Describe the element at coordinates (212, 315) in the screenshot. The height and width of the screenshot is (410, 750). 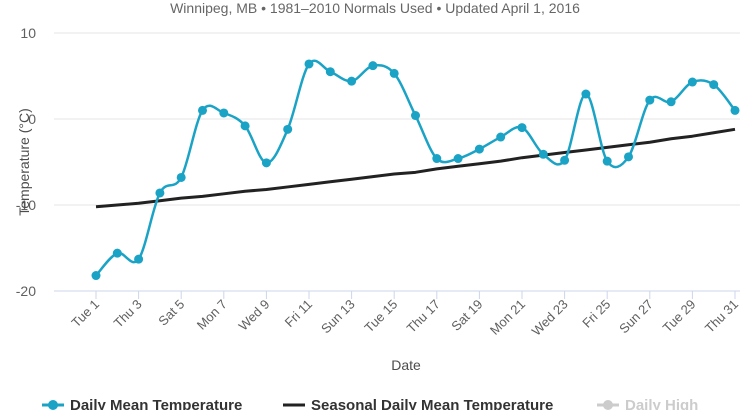
I see `x-tick-label: Mon 7` at that location.